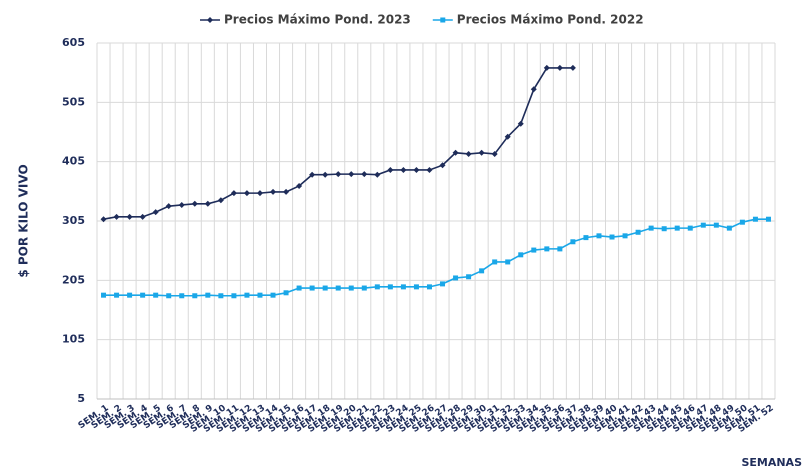 The height and width of the screenshot is (471, 807). What do you see at coordinates (317, 20) in the screenshot?
I see `legend-label: Precios Máximo Pond. 2023` at bounding box center [317, 20].